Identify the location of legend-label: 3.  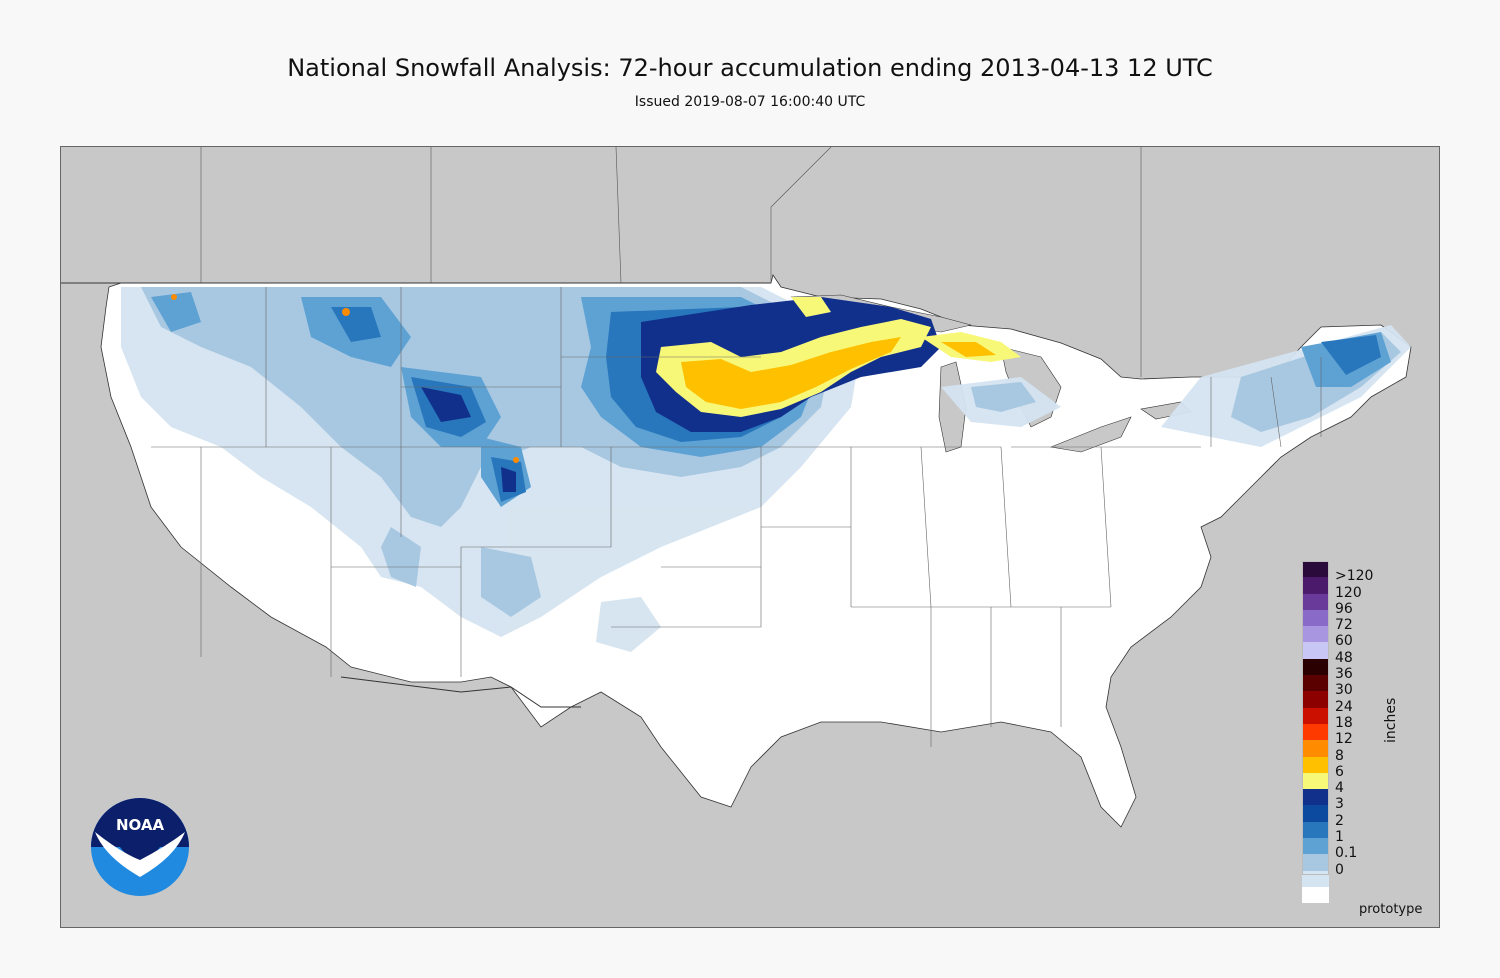
(1339, 804).